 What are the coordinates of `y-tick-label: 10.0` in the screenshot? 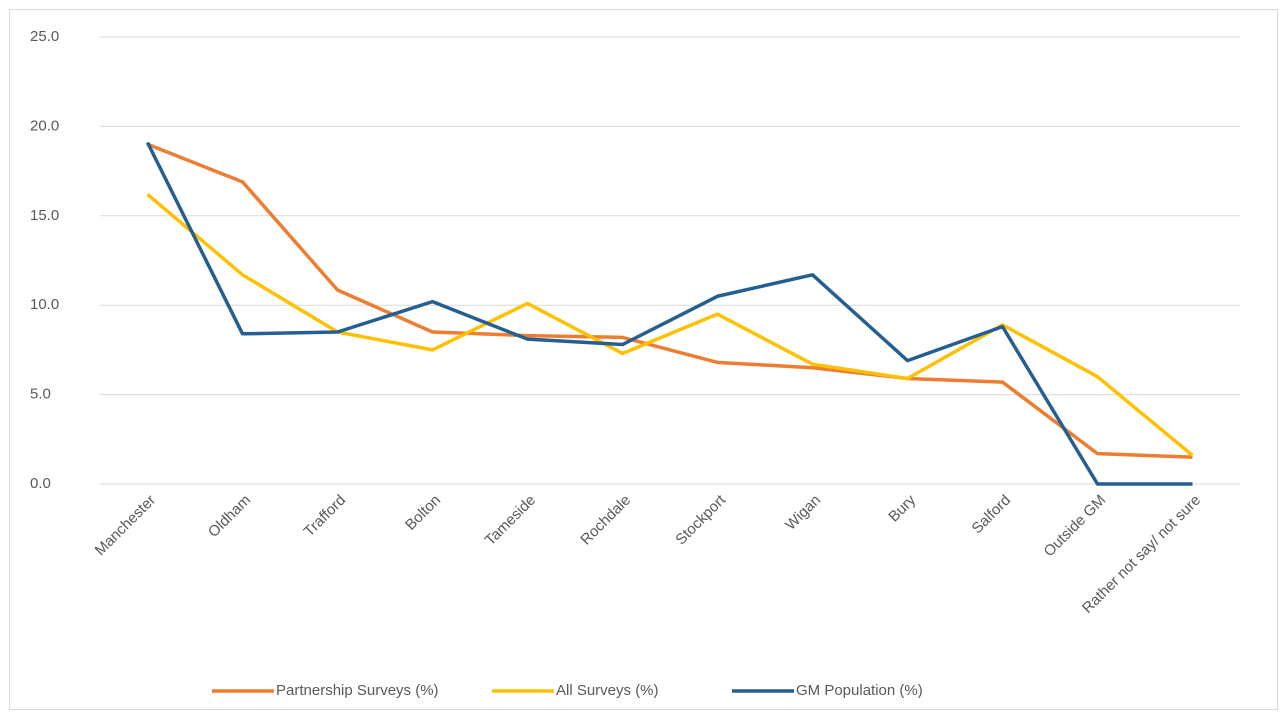 It's located at (44, 304).